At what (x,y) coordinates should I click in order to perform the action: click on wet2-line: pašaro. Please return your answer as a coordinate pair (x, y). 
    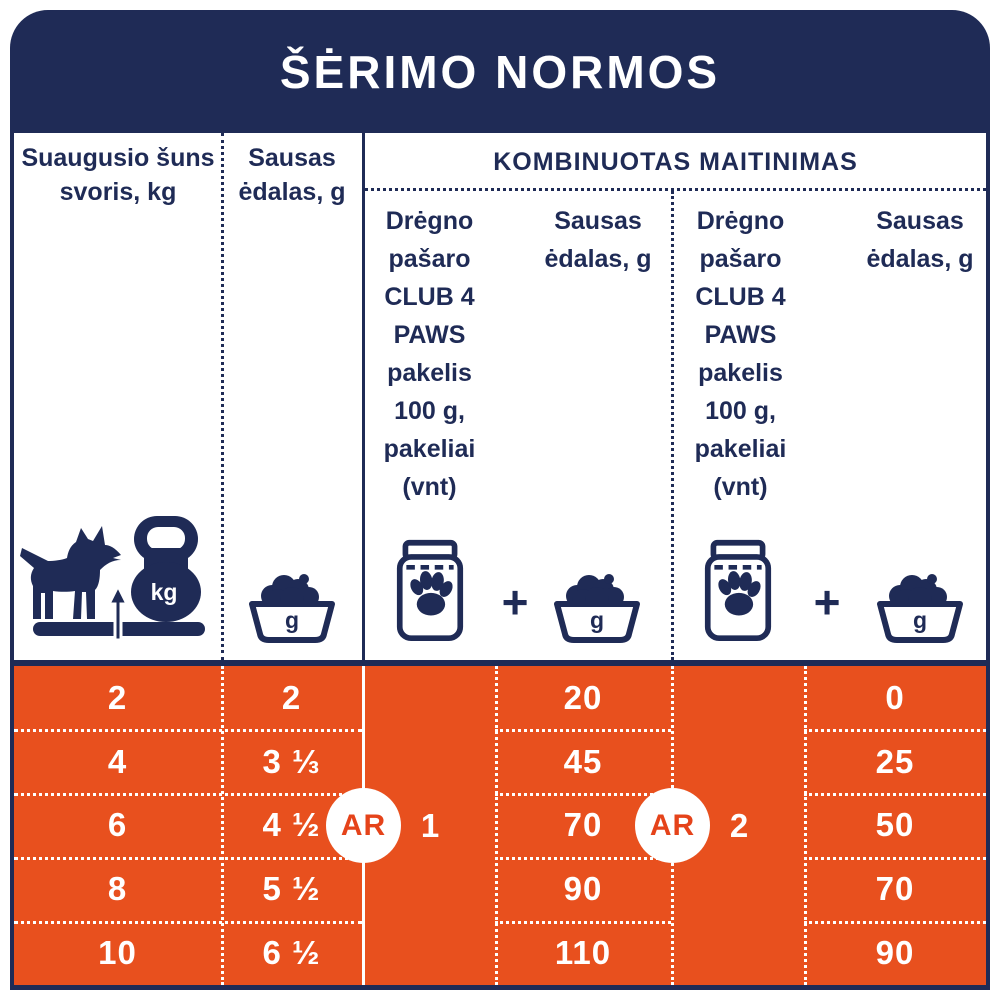
    Looking at the image, I should click on (740, 259).